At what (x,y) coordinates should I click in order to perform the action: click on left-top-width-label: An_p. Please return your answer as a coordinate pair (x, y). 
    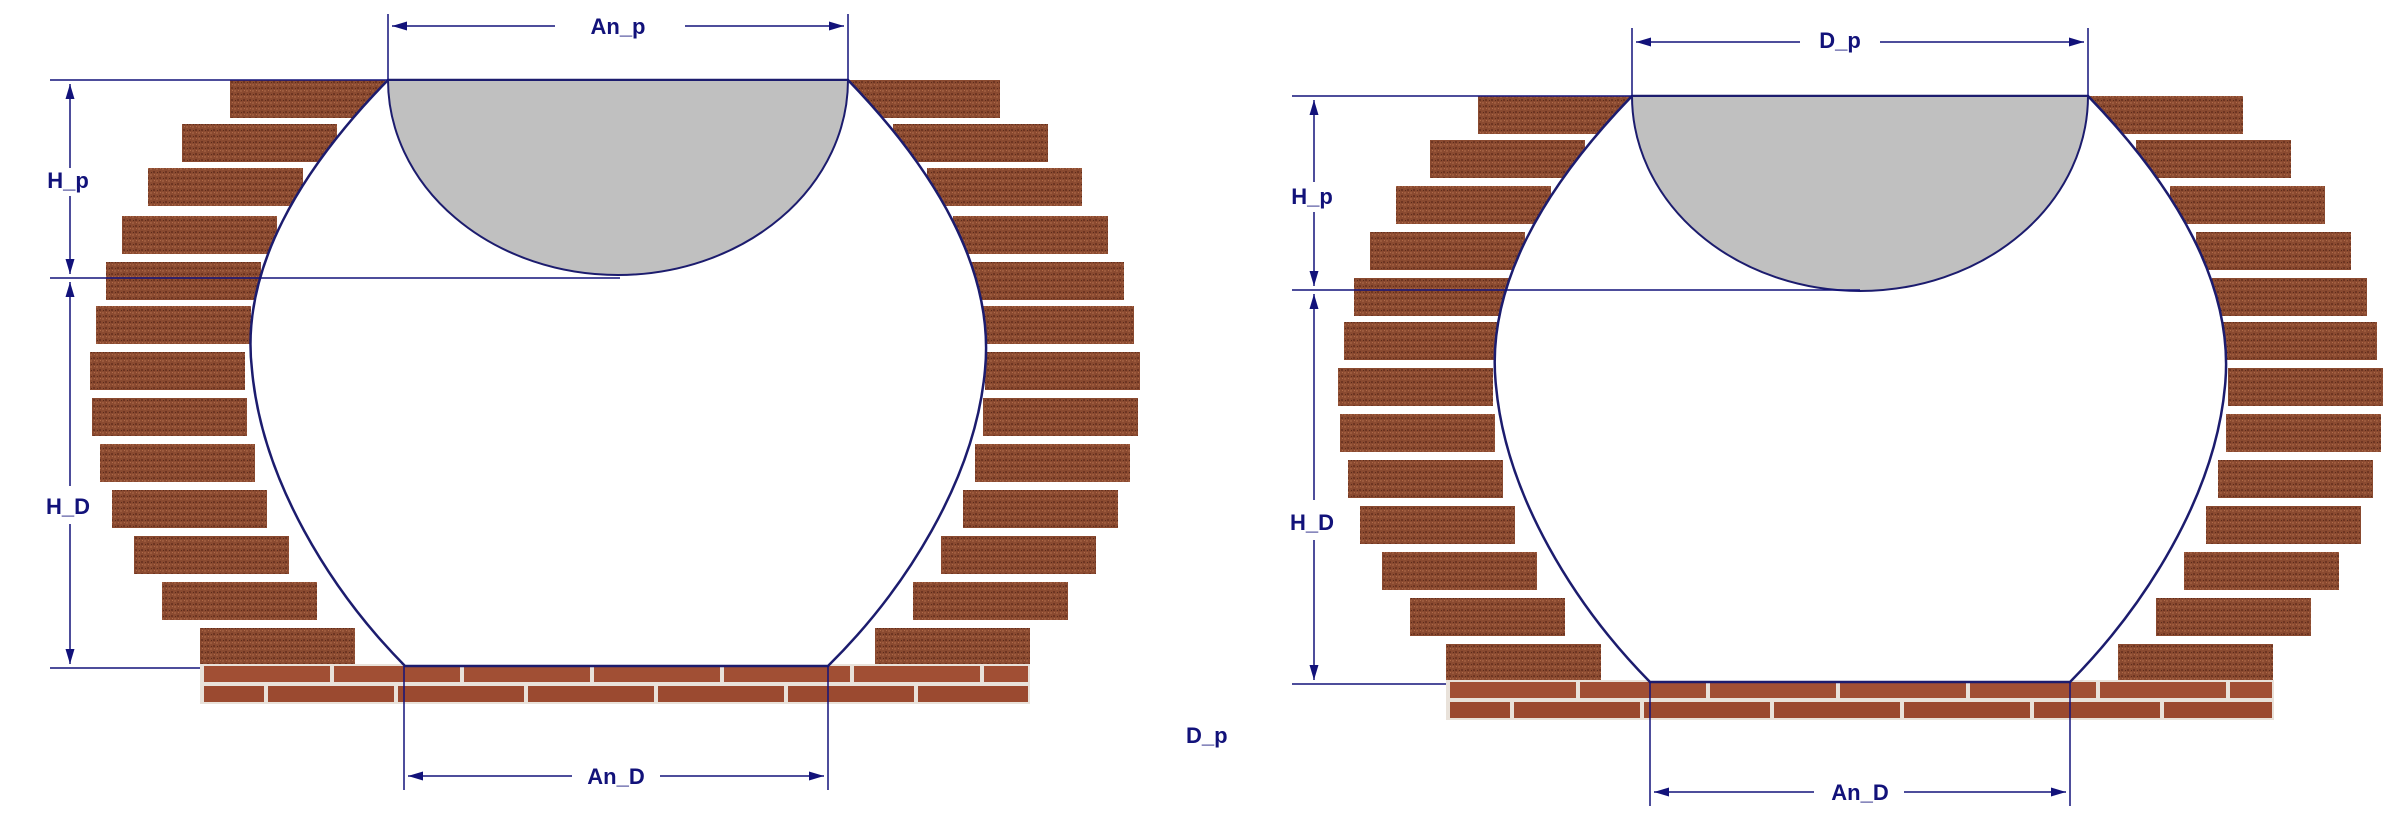
    Looking at the image, I should click on (618, 26).